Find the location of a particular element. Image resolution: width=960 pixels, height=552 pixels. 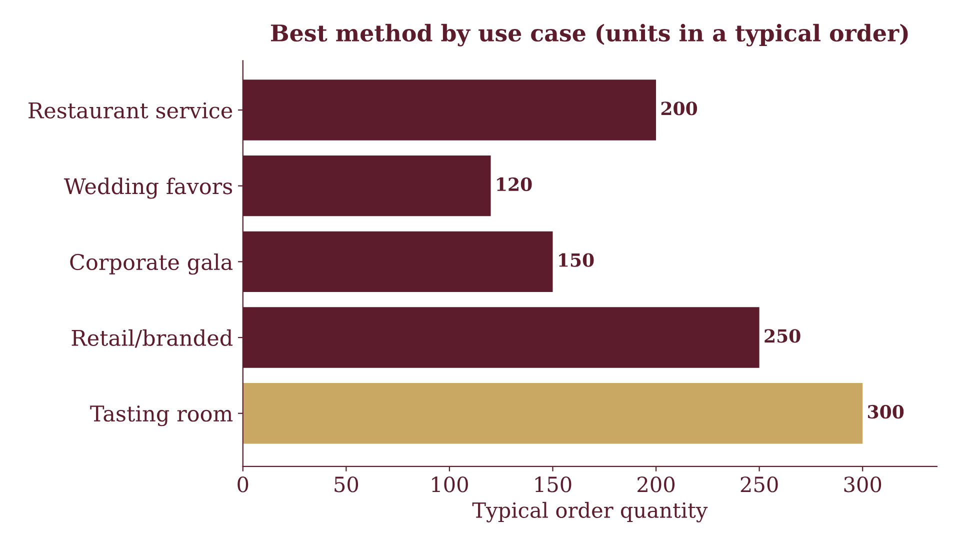

data-label: 120 is located at coordinates (514, 184).